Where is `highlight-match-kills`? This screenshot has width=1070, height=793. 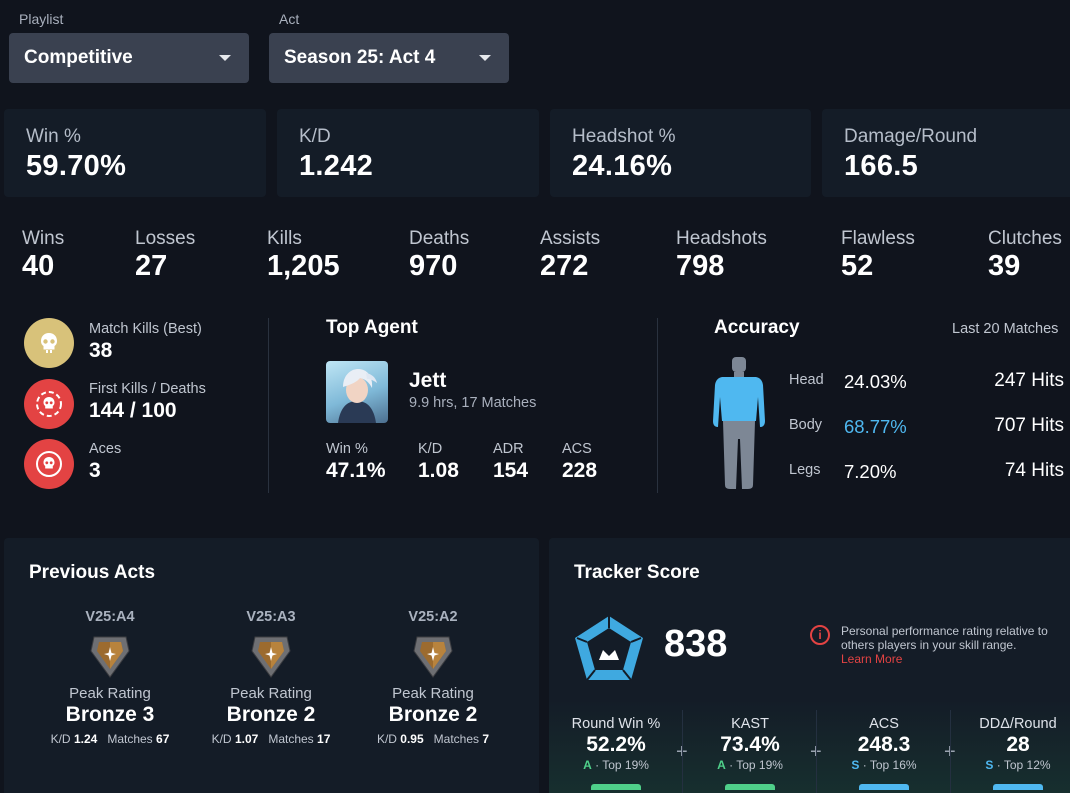
highlight-match-kills is located at coordinates (49, 343).